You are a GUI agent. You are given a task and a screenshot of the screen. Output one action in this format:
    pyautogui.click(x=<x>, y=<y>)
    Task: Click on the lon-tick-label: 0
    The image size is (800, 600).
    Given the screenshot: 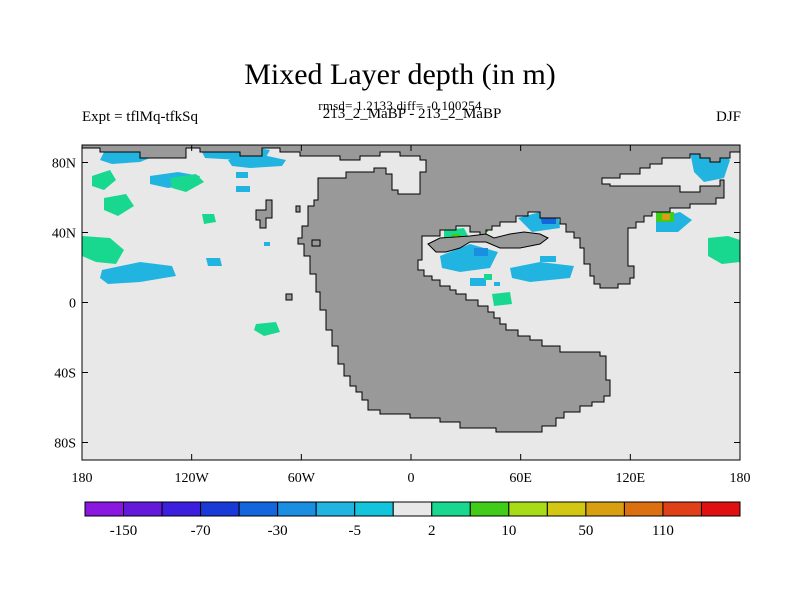 What is the action you would take?
    pyautogui.click(x=411, y=478)
    